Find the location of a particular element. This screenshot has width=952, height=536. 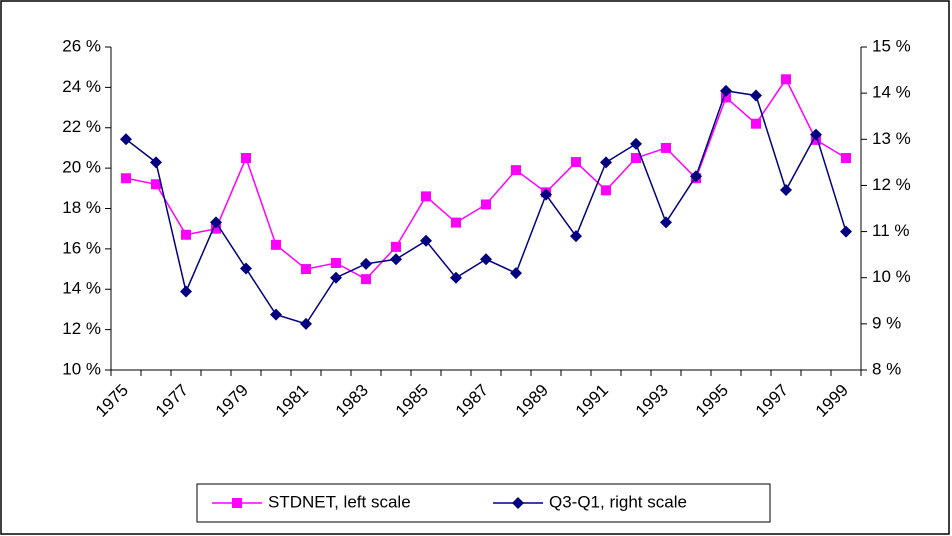

y-tick-label: 12 % is located at coordinates (81, 328).